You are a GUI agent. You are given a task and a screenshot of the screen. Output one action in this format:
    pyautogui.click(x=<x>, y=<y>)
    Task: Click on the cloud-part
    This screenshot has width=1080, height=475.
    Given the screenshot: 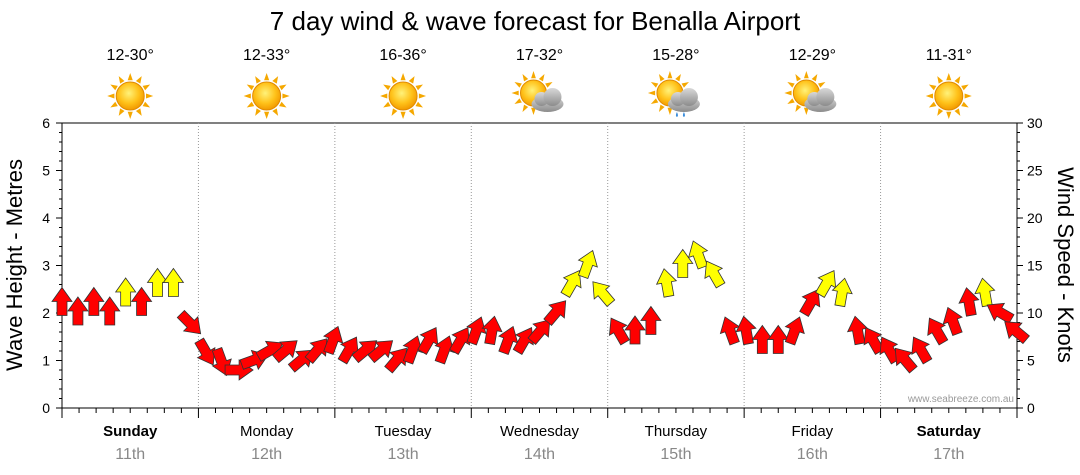 What is the action you would take?
    pyautogui.click(x=552, y=97)
    